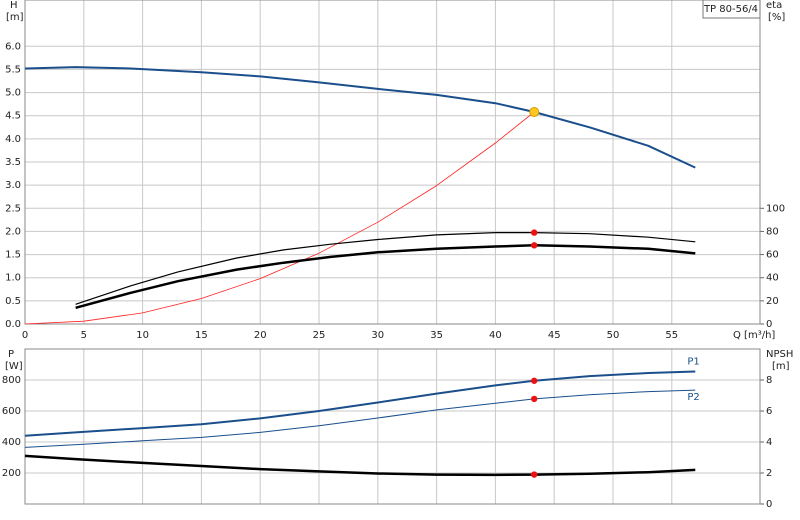 The image size is (800, 520). What do you see at coordinates (13, 301) in the screenshot?
I see `y-tick-label: 0.5` at bounding box center [13, 301].